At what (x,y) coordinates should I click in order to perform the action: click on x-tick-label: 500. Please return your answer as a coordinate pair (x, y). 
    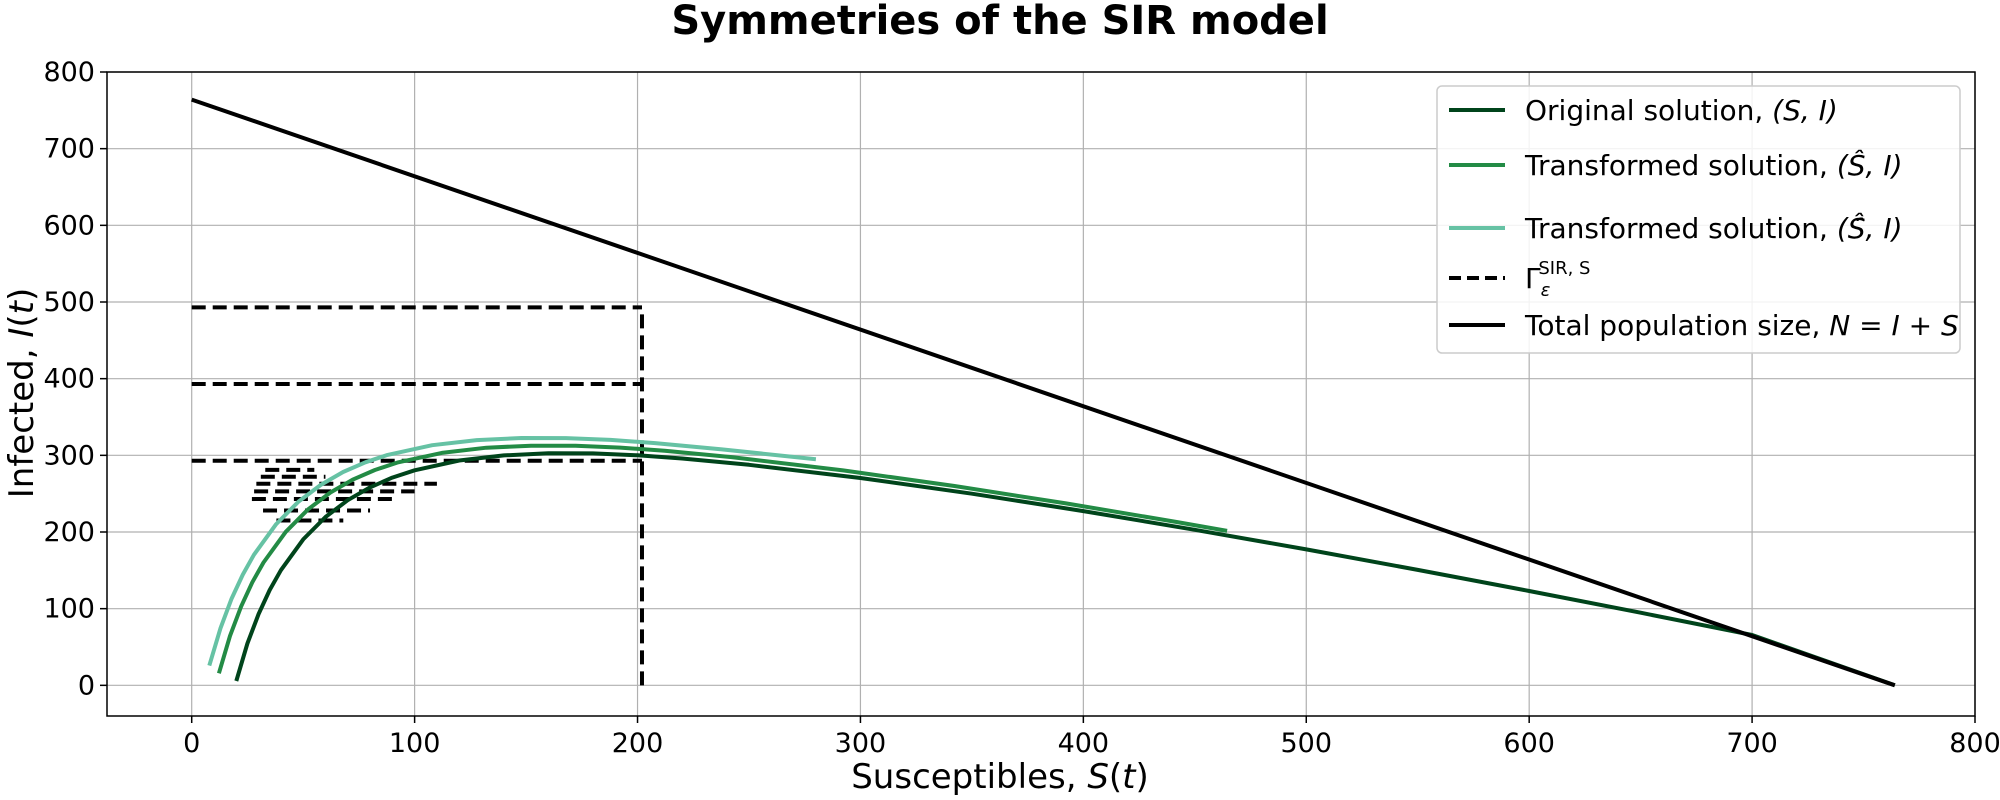
    Looking at the image, I should click on (1306, 743).